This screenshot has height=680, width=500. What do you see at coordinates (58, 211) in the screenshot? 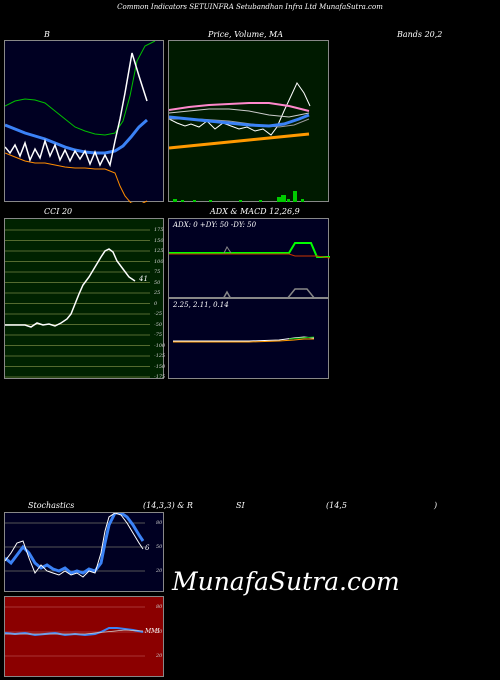
I see `cci-label: CCI 20` at bounding box center [58, 211].